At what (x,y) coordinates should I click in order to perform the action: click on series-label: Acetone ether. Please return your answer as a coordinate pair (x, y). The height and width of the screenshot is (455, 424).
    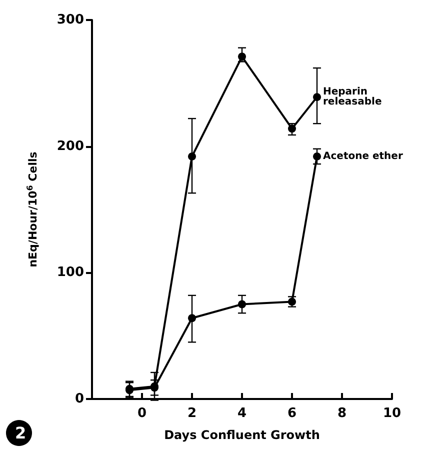
    Looking at the image, I should click on (363, 156).